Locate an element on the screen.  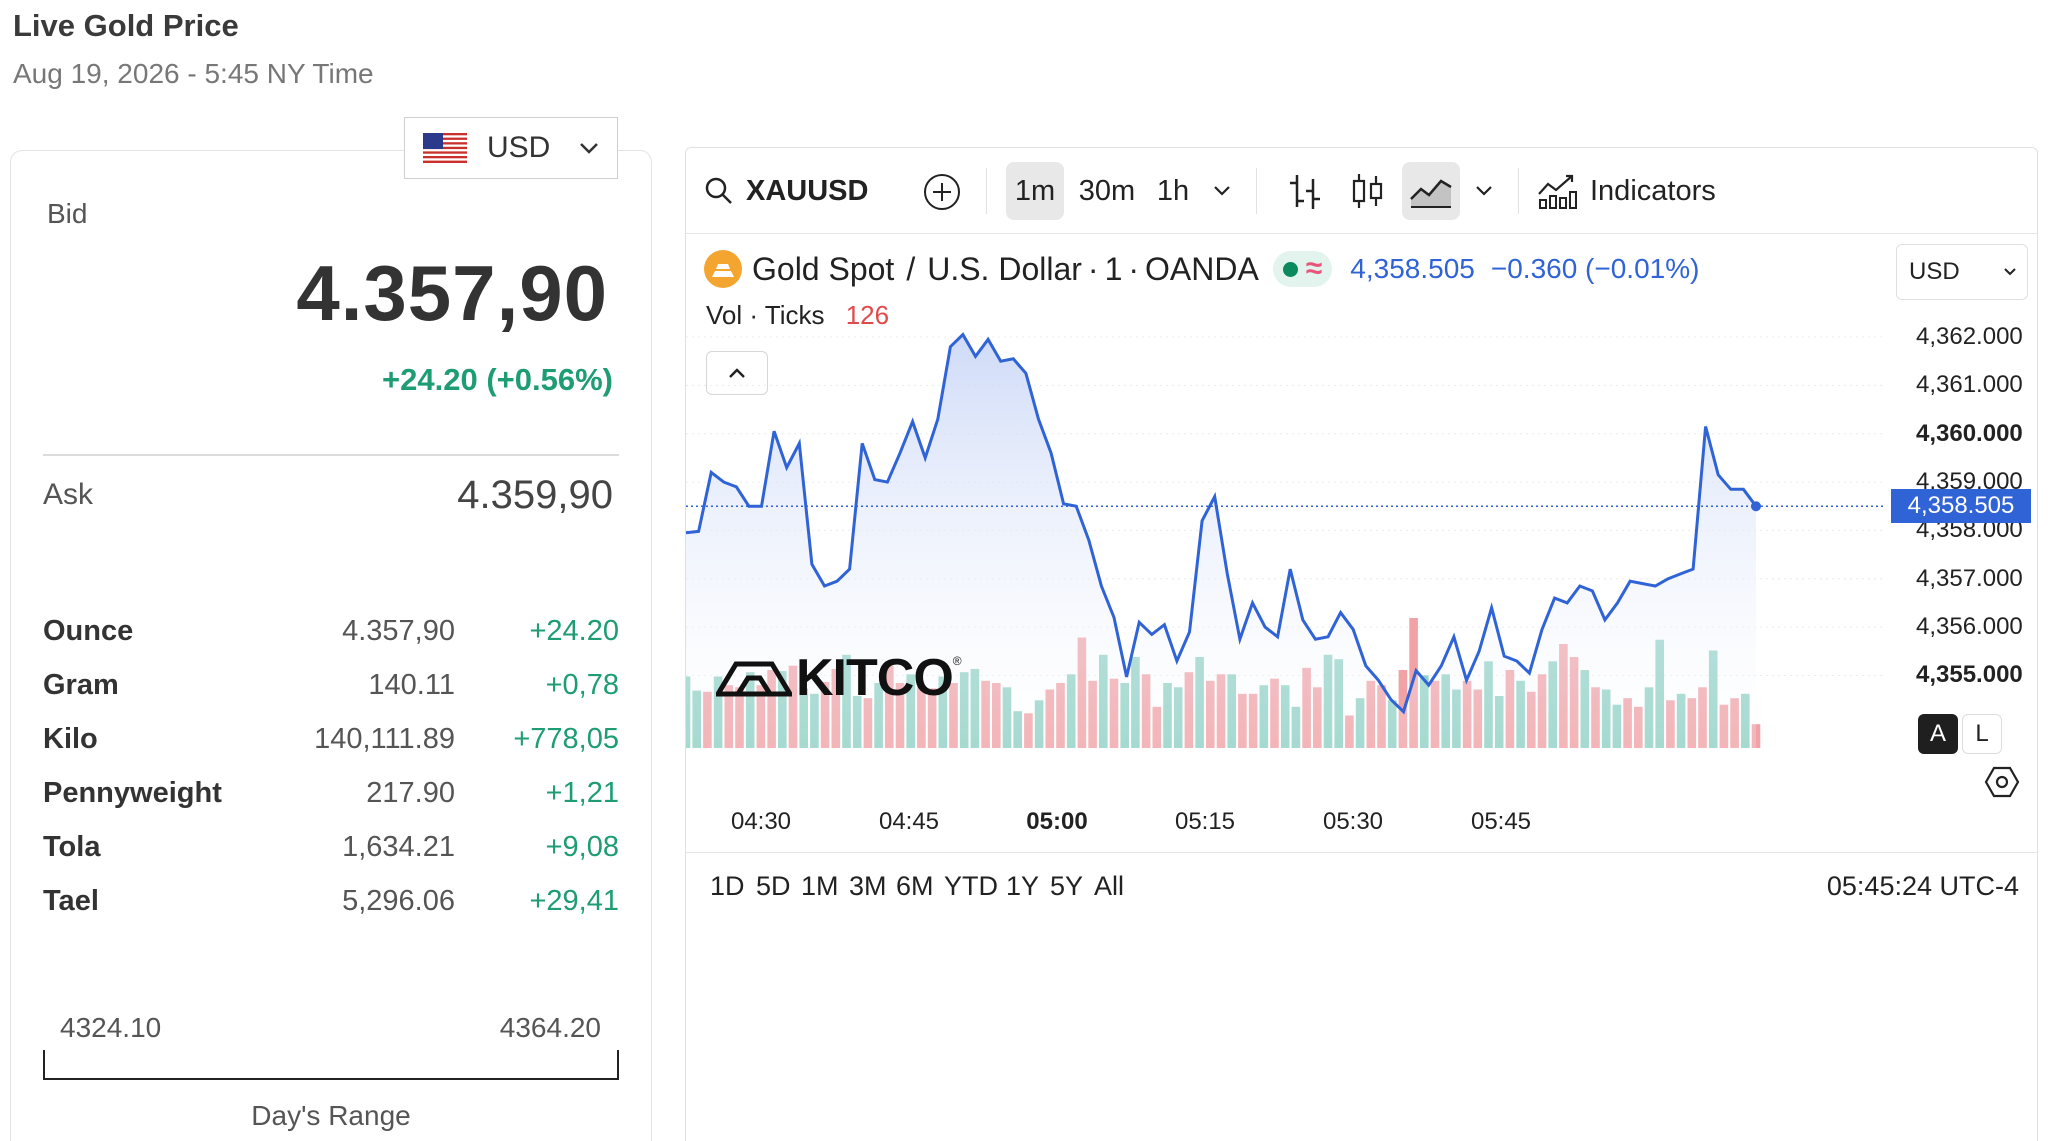
kitco-logo: KITCO ® is located at coordinates (839, 678).